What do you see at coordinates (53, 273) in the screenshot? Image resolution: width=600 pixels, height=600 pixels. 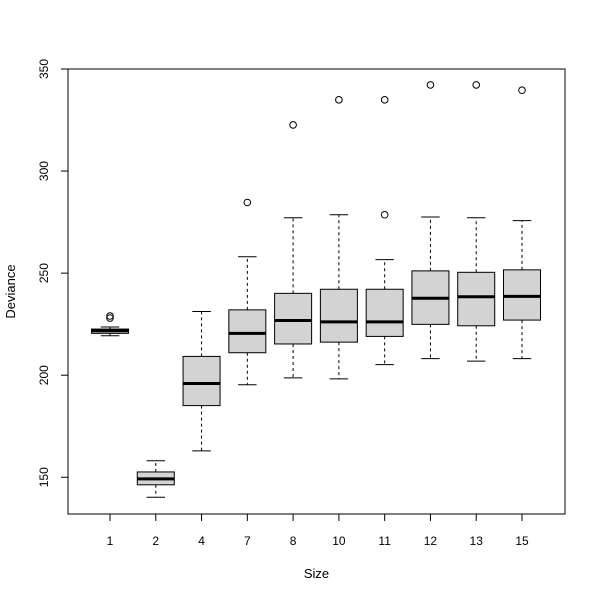 I see `y-axis: 150 200 250 300 350` at bounding box center [53, 273].